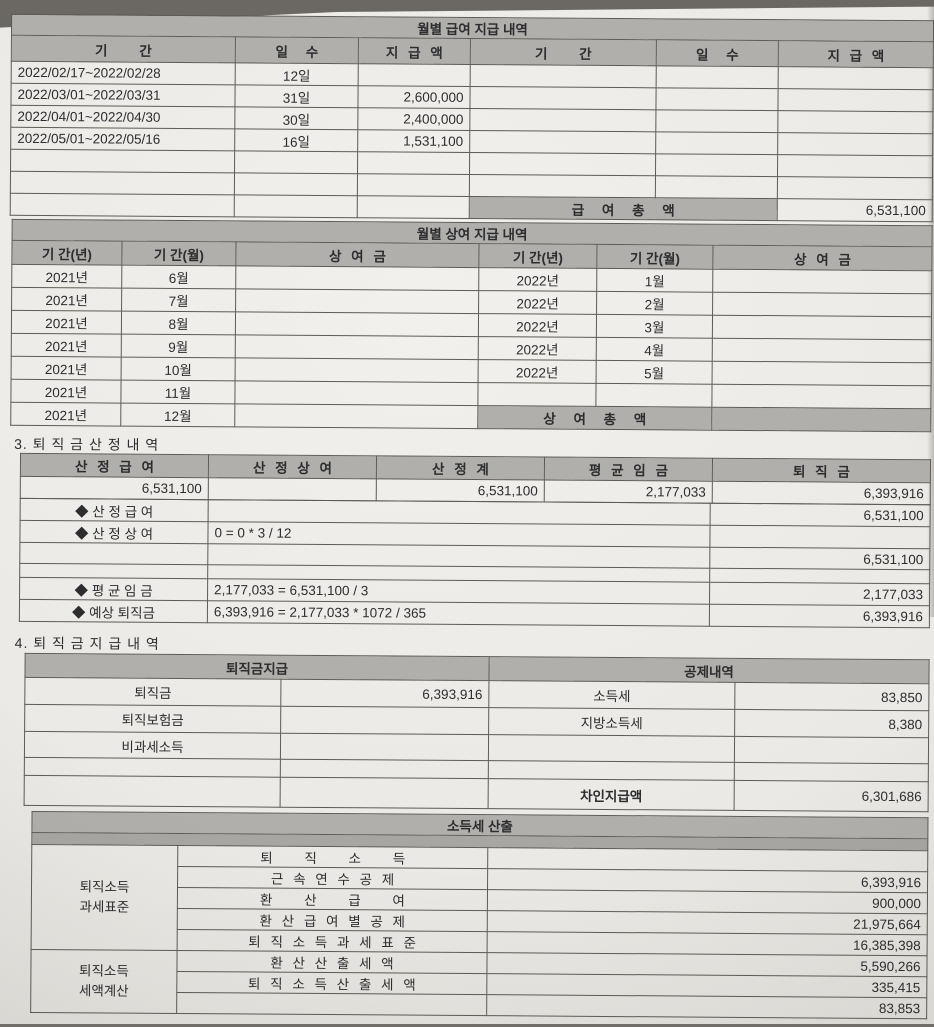 The image size is (934, 1027). I want to click on calc-detail-label, so click(113, 571).